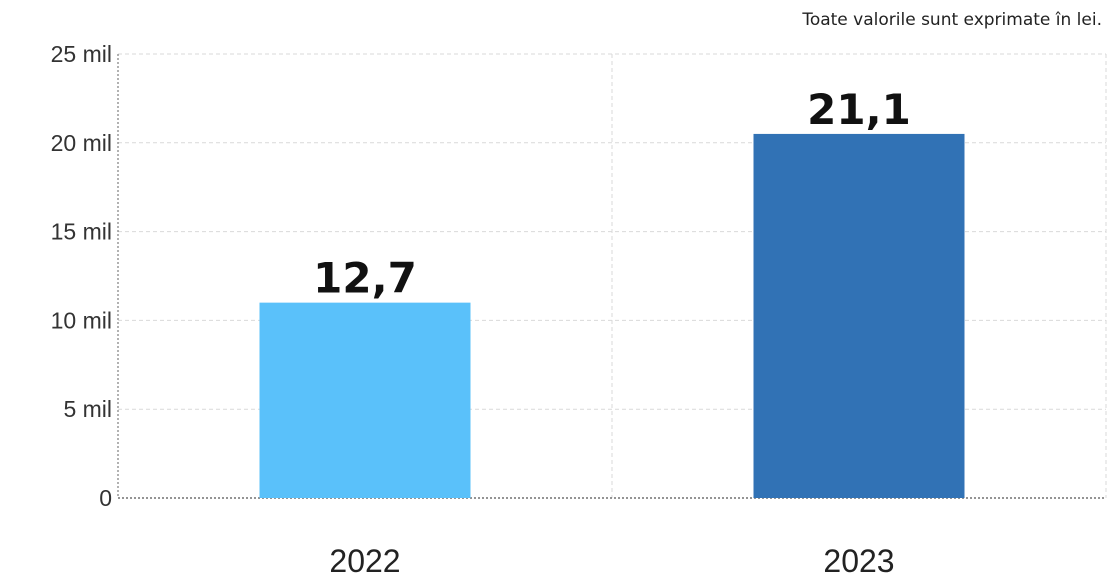 The height and width of the screenshot is (580, 1114). What do you see at coordinates (952, 20) in the screenshot?
I see `currency-note: Toate valorile sunt exprimate în lei.` at bounding box center [952, 20].